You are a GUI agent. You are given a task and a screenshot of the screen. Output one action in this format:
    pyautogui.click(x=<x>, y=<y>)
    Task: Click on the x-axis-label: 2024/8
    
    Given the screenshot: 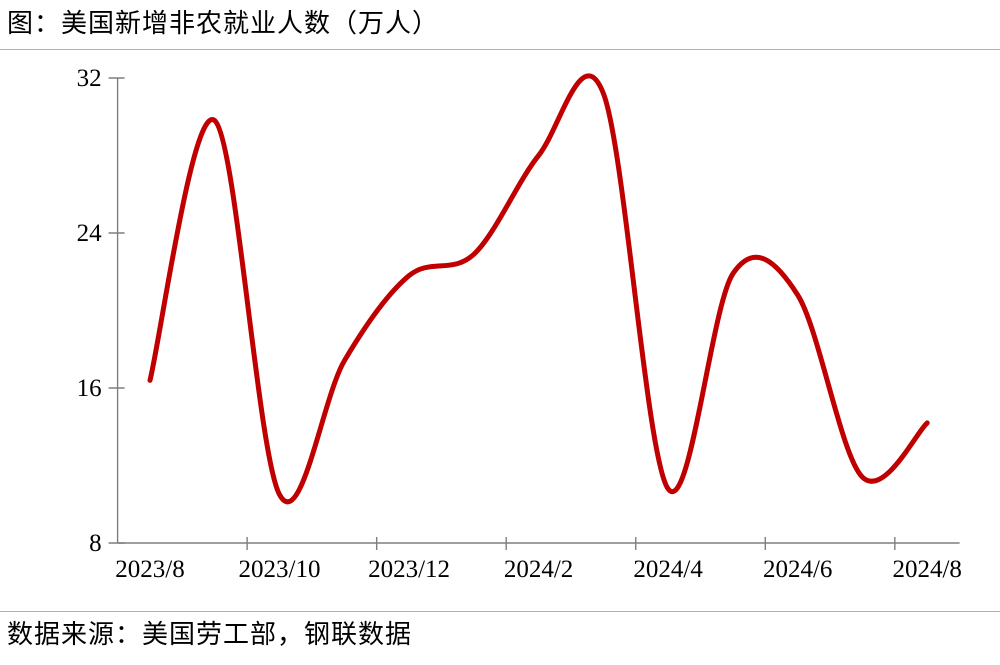 What is the action you would take?
    pyautogui.click(x=926, y=569)
    